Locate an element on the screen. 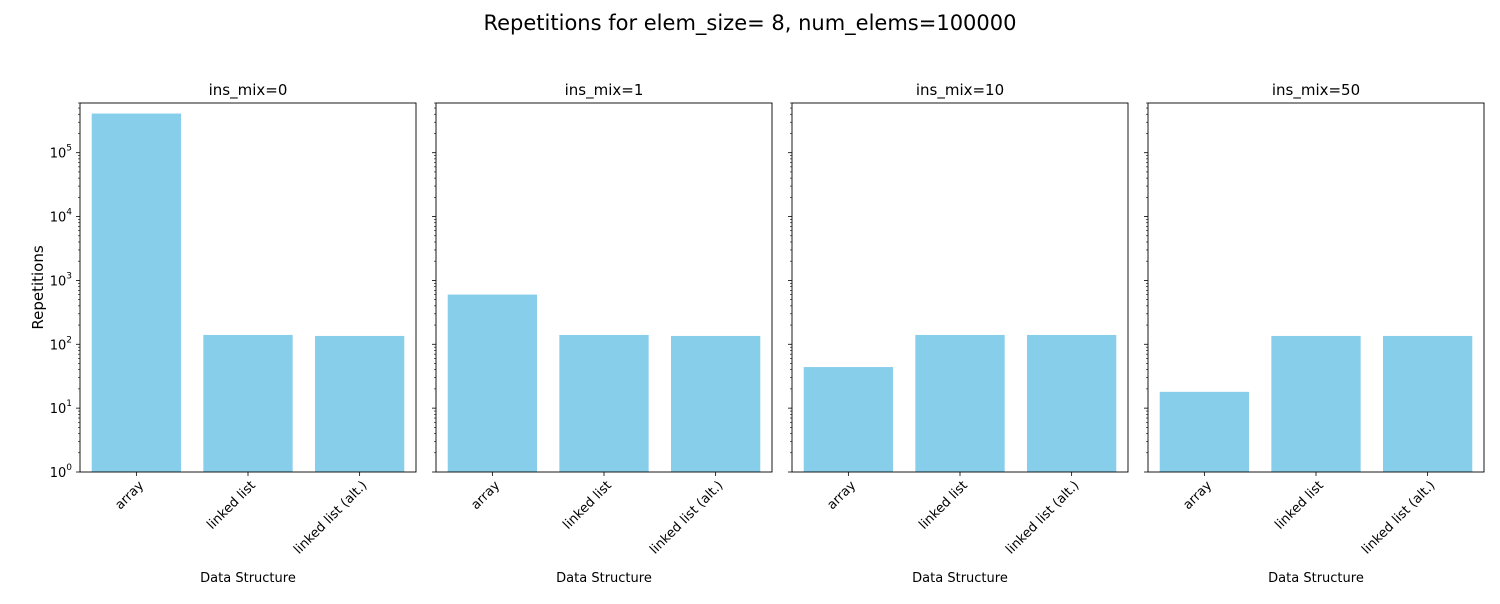 The height and width of the screenshot is (604, 1500). panel-title: ins_mix=10 is located at coordinates (960, 90).